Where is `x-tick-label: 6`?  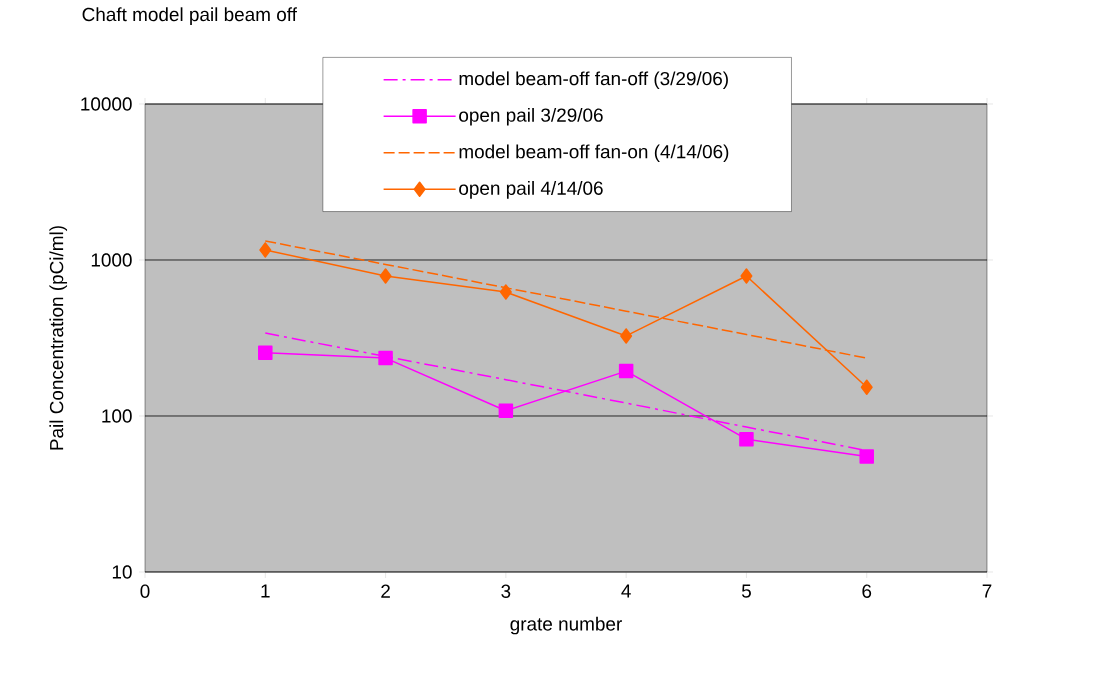 x-tick-label: 6 is located at coordinates (867, 591).